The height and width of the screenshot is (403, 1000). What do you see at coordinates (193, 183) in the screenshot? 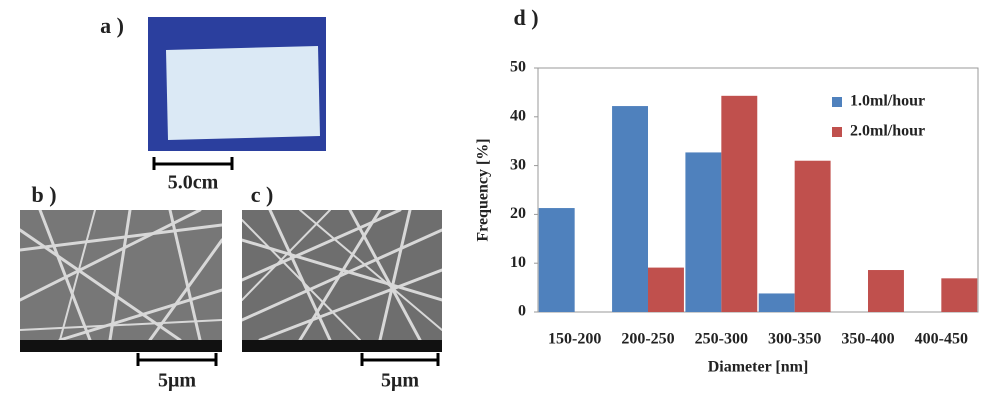
I see `scale-label: 5.0cm` at bounding box center [193, 183].